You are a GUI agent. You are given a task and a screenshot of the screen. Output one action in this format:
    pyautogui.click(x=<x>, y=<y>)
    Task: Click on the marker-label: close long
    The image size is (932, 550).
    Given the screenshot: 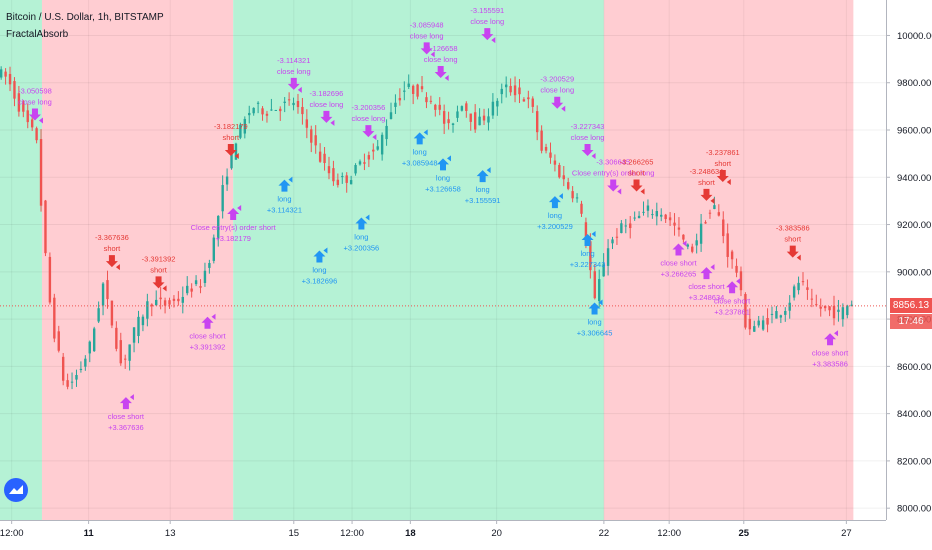 What is the action you would take?
    pyautogui.click(x=441, y=59)
    